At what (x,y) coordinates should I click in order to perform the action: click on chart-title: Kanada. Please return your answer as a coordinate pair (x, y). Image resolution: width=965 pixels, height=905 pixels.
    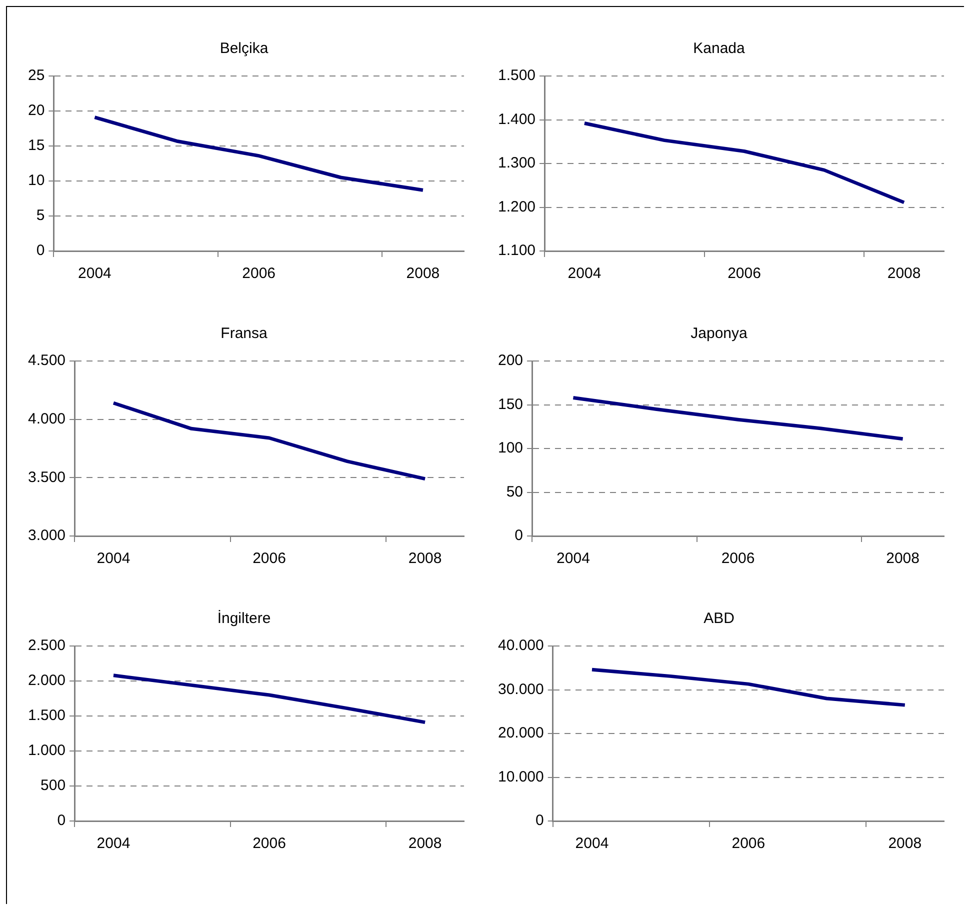
    Looking at the image, I should click on (719, 49).